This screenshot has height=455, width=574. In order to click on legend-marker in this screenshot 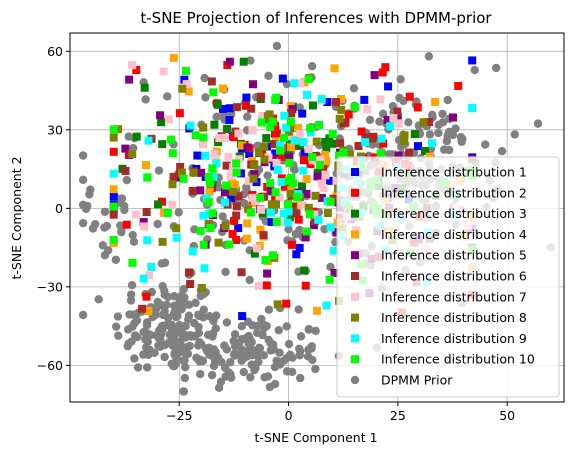, I will do `click(355, 338)`.